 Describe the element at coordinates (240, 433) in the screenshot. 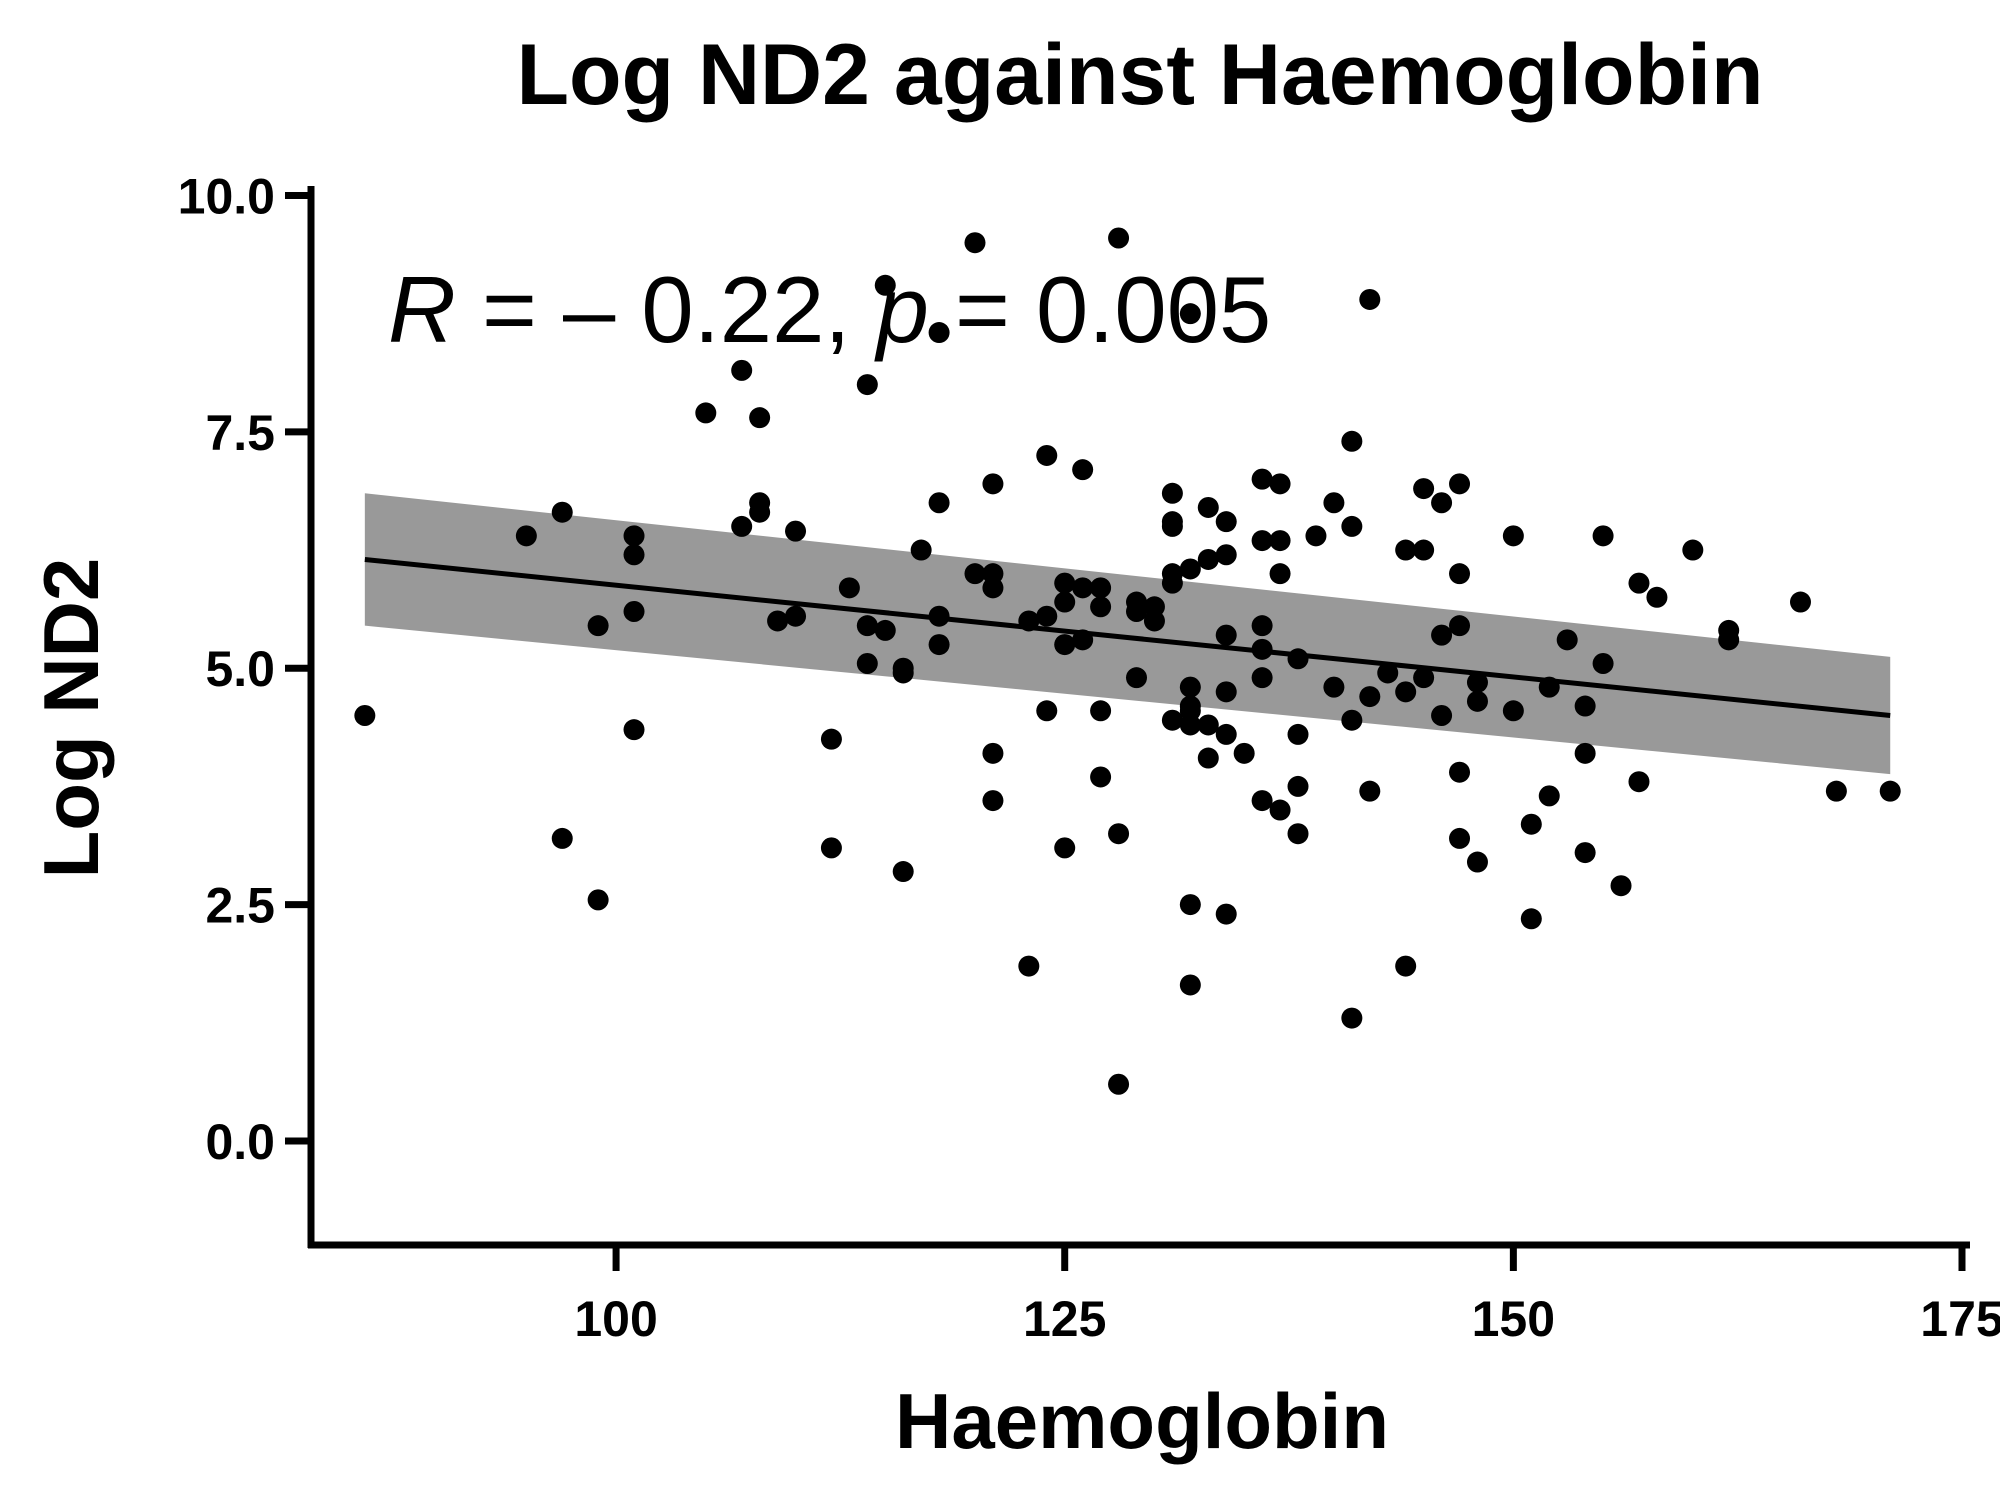

I see `y-tick-label: 7.5` at that location.